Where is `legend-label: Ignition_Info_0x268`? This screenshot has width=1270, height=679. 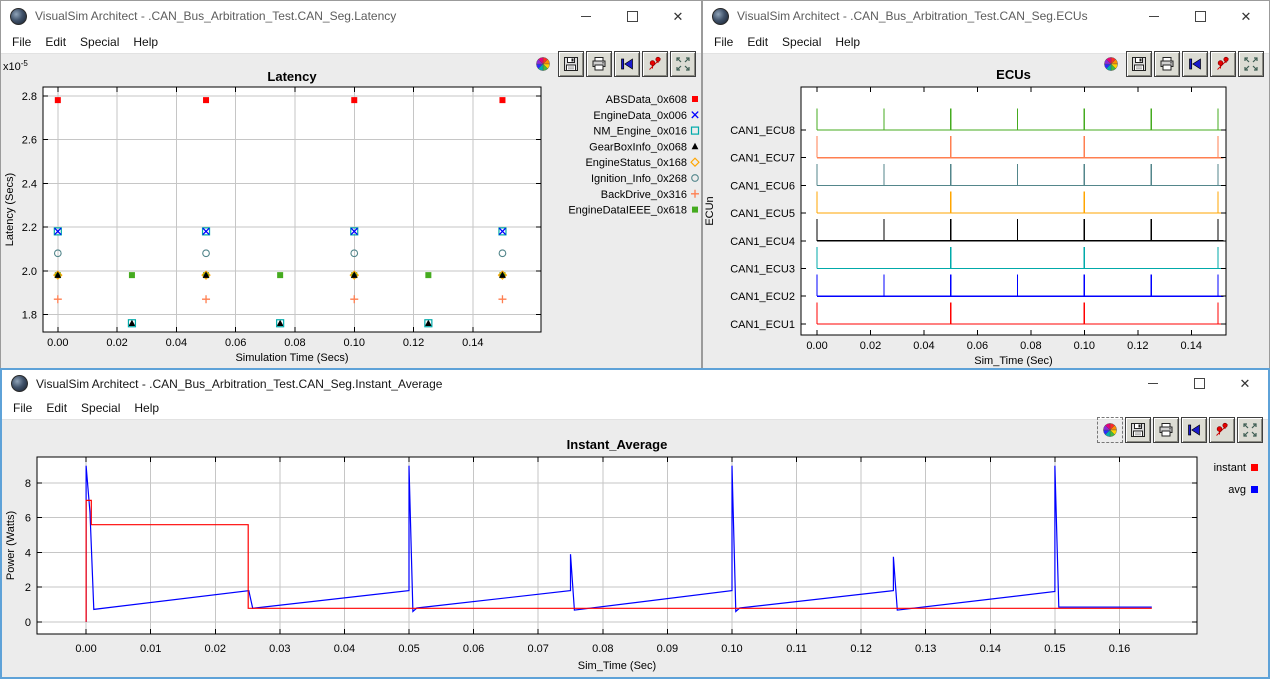
legend-label: Ignition_Info_0x268 is located at coordinates (639, 179).